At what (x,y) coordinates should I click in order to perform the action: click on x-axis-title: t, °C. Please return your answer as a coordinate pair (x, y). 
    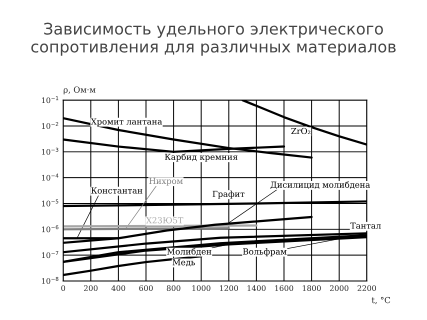
    Looking at the image, I should click on (381, 300).